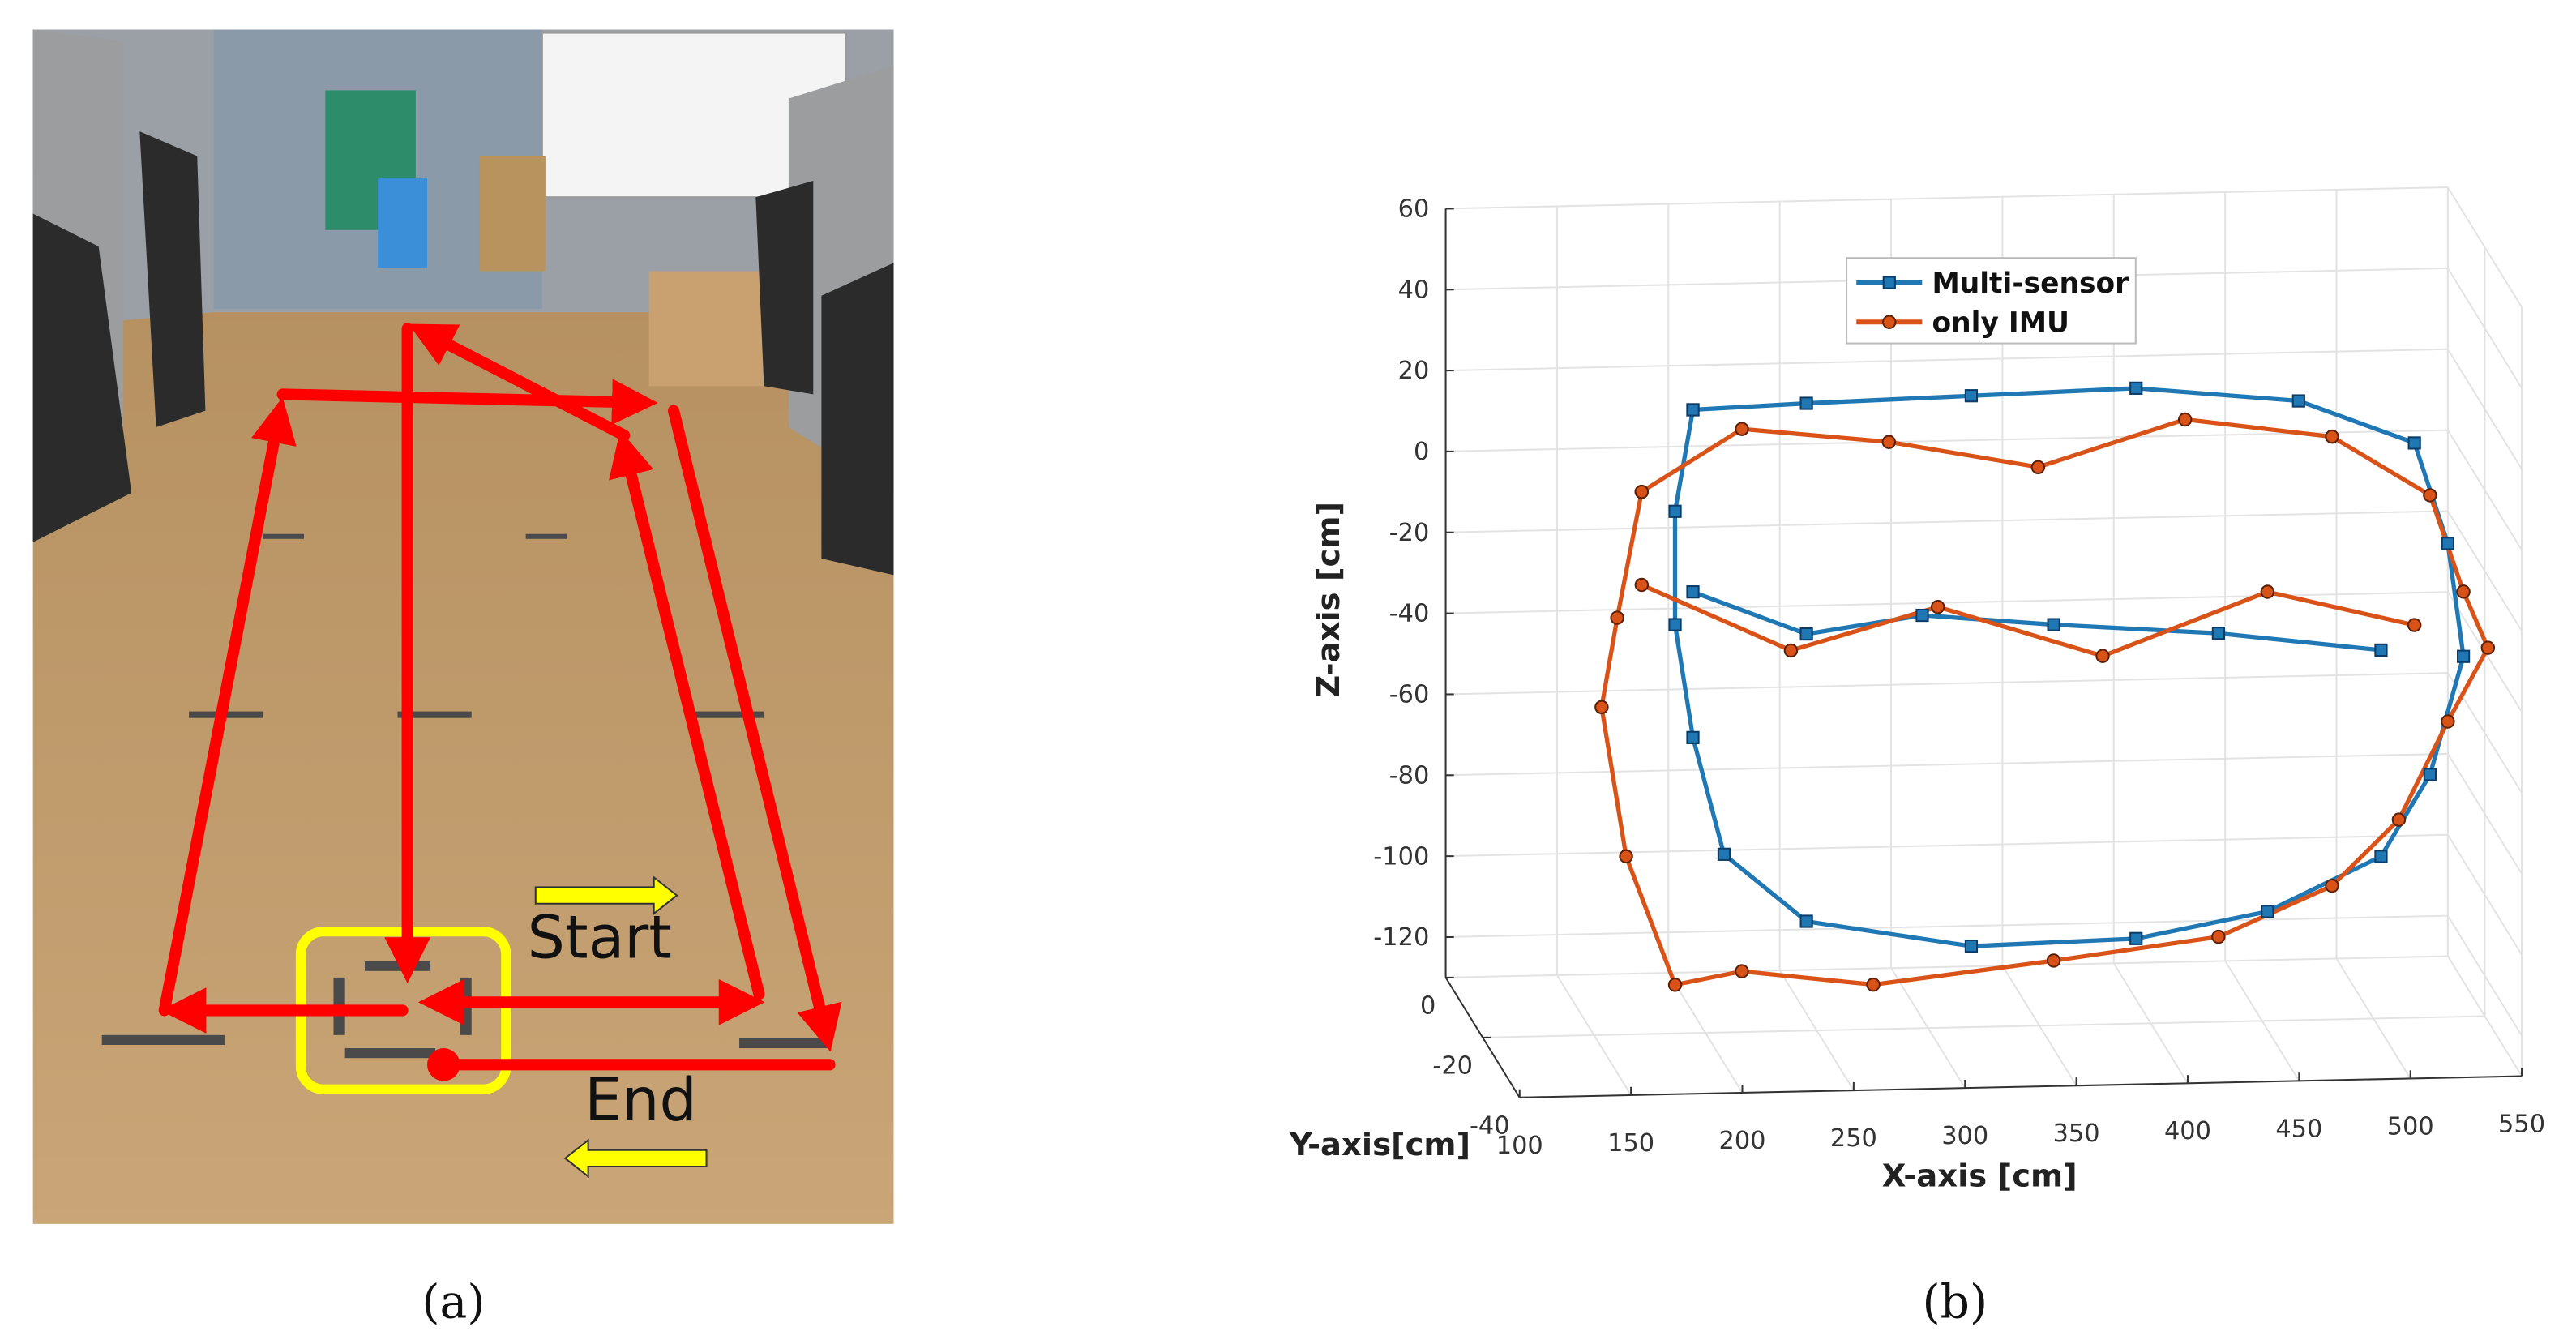  I want to click on y-tick-label: -20, so click(1452, 1066).